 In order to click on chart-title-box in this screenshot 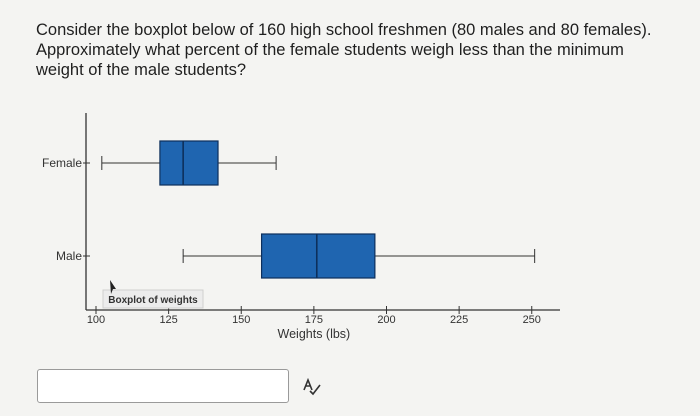, I will do `click(153, 299)`.